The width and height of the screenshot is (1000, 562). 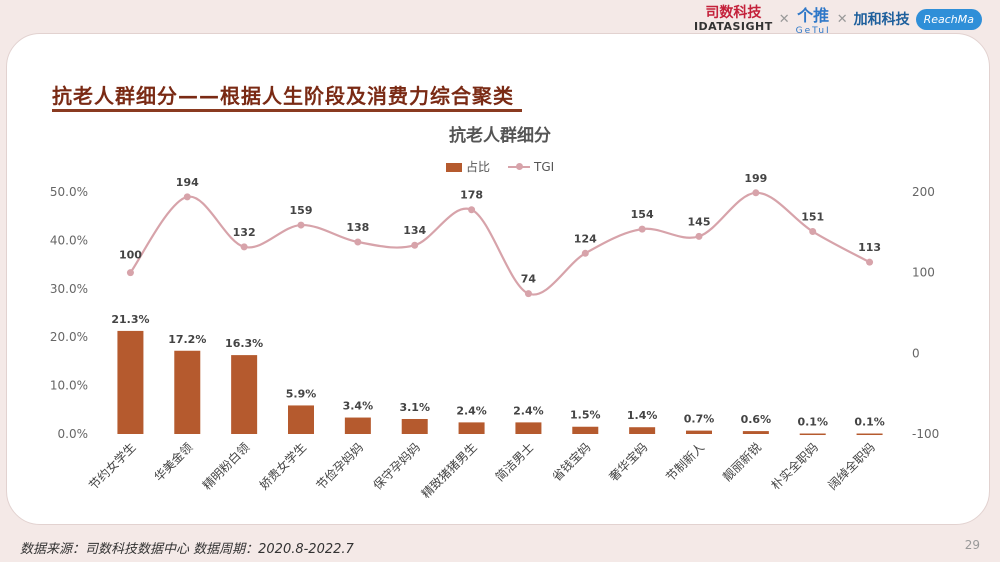 I want to click on tgi-data-label: 113, so click(x=869, y=247).